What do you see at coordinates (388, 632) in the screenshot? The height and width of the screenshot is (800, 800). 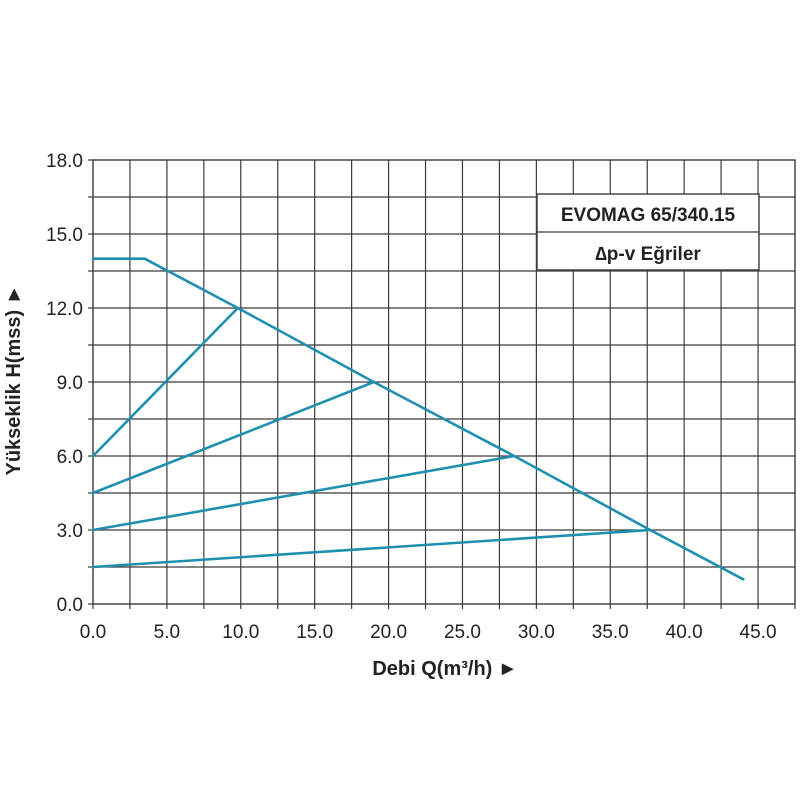 I see `x-tick-label: 20.0` at bounding box center [388, 632].